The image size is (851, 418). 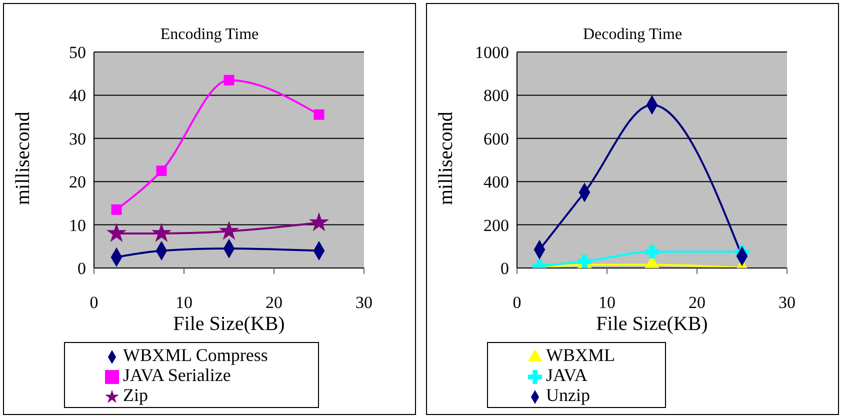 I want to click on y-tick-label: 1000, so click(x=492, y=52).